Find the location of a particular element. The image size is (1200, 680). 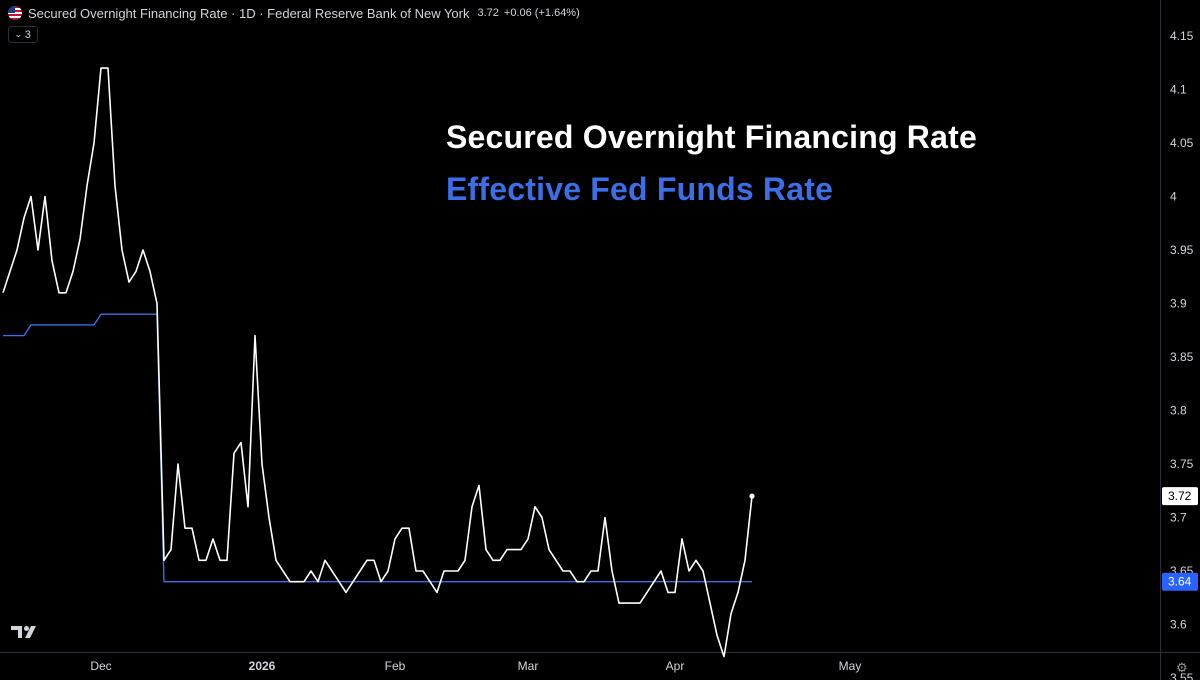

x-tick-label: Dec is located at coordinates (100, 666).